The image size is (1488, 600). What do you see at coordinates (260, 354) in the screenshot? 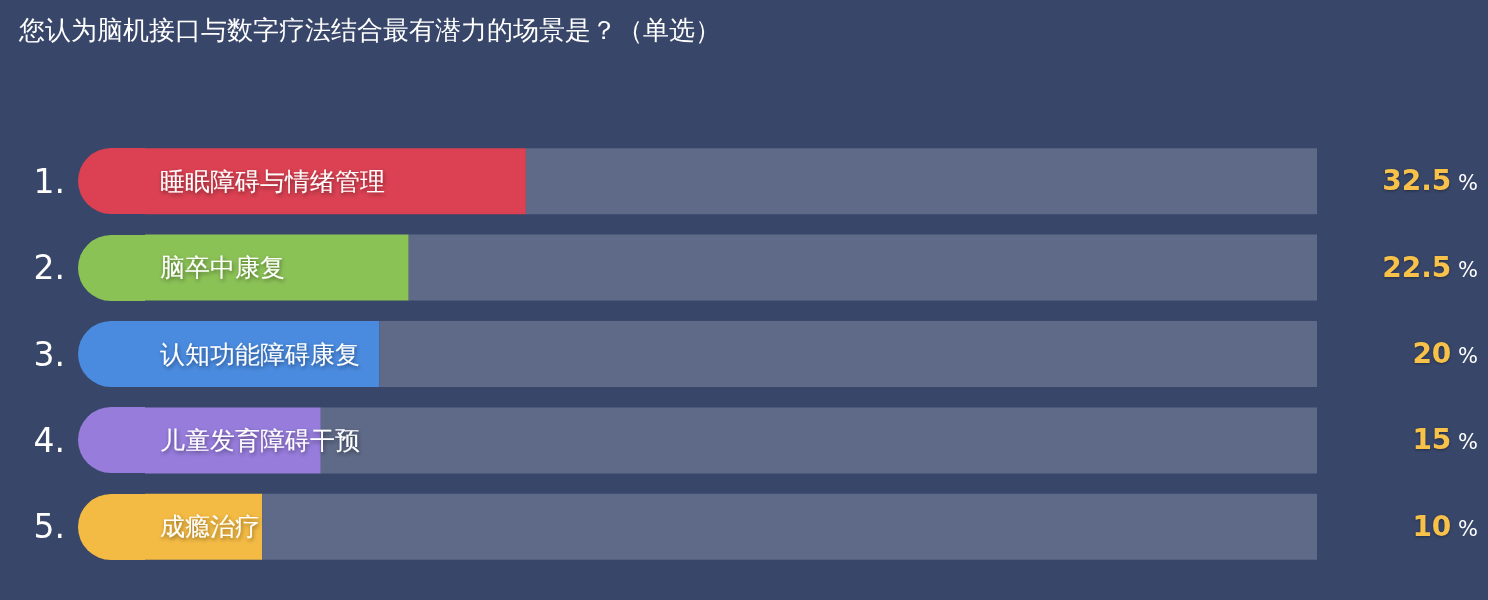
I see `y-tick-label: 认知功能障碍康复` at bounding box center [260, 354].